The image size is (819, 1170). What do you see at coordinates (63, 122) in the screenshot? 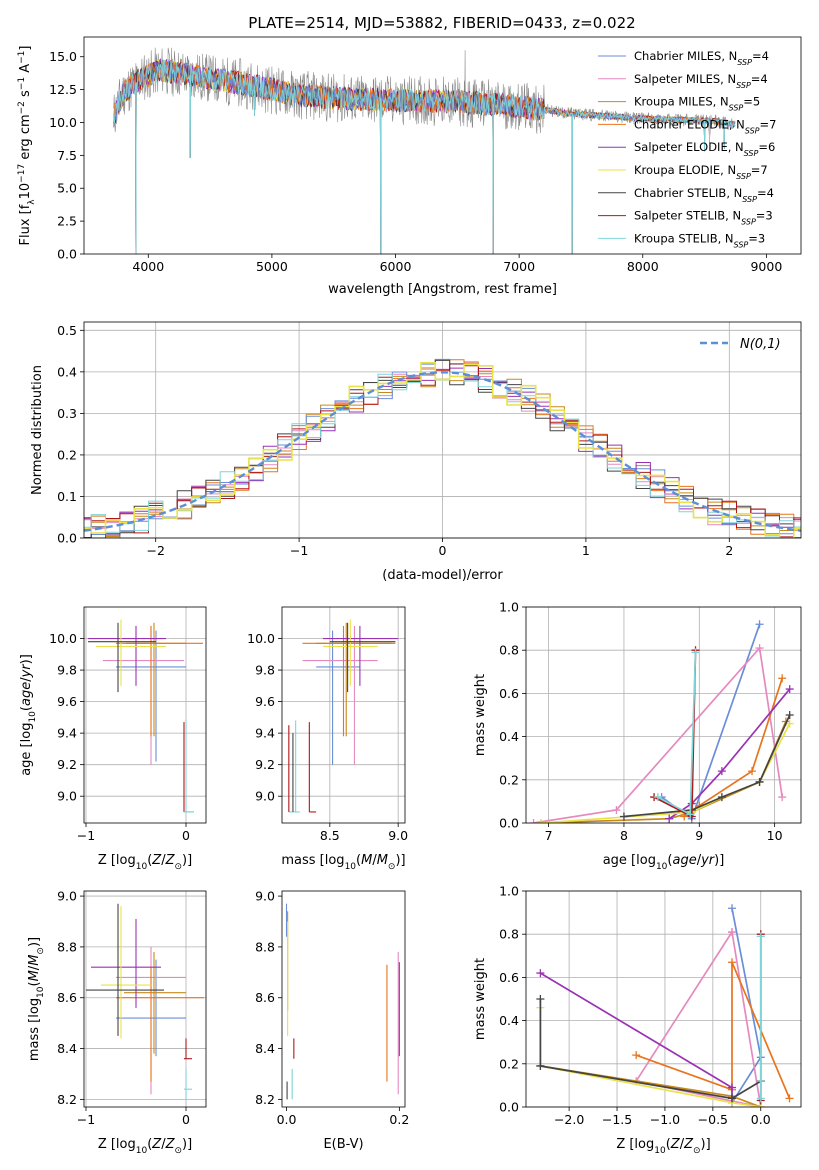
I see `y-tick-label: 10.0` at bounding box center [63, 122].